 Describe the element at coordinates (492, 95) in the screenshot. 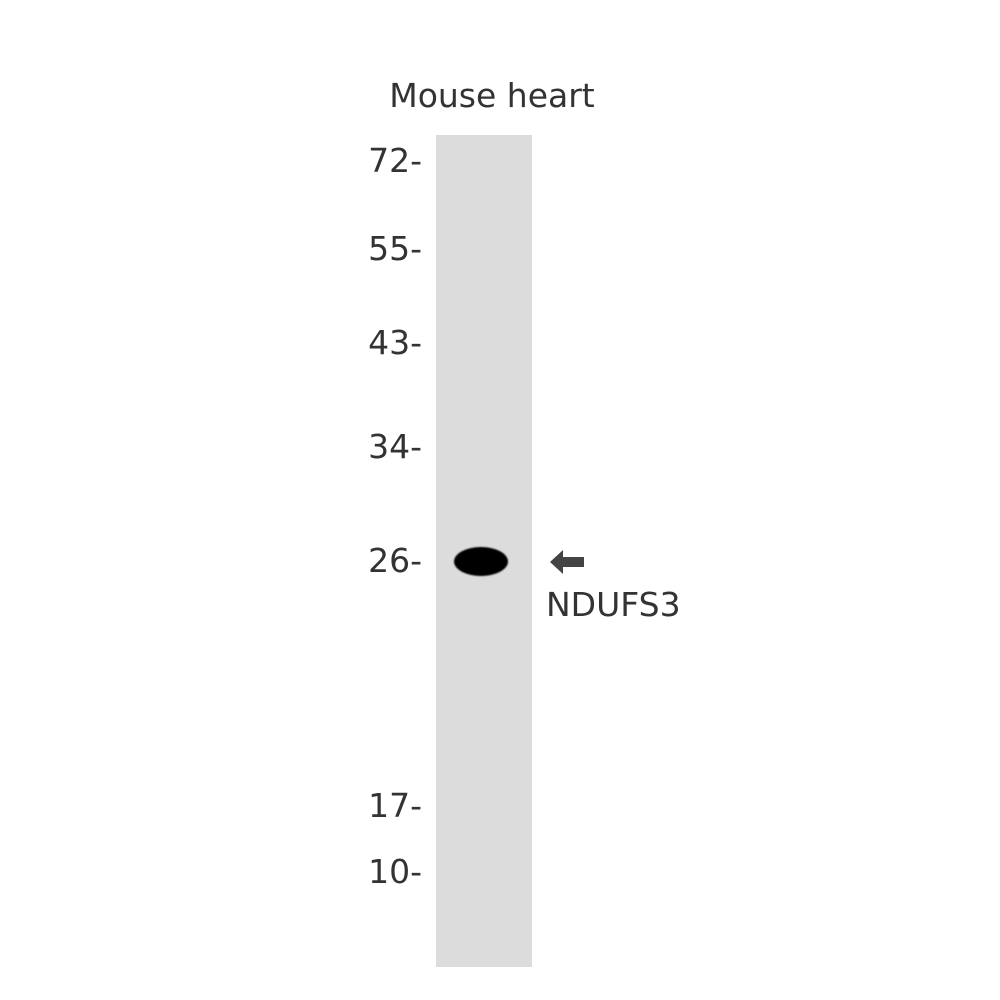

I see `sample-label: Mouse heart` at that location.